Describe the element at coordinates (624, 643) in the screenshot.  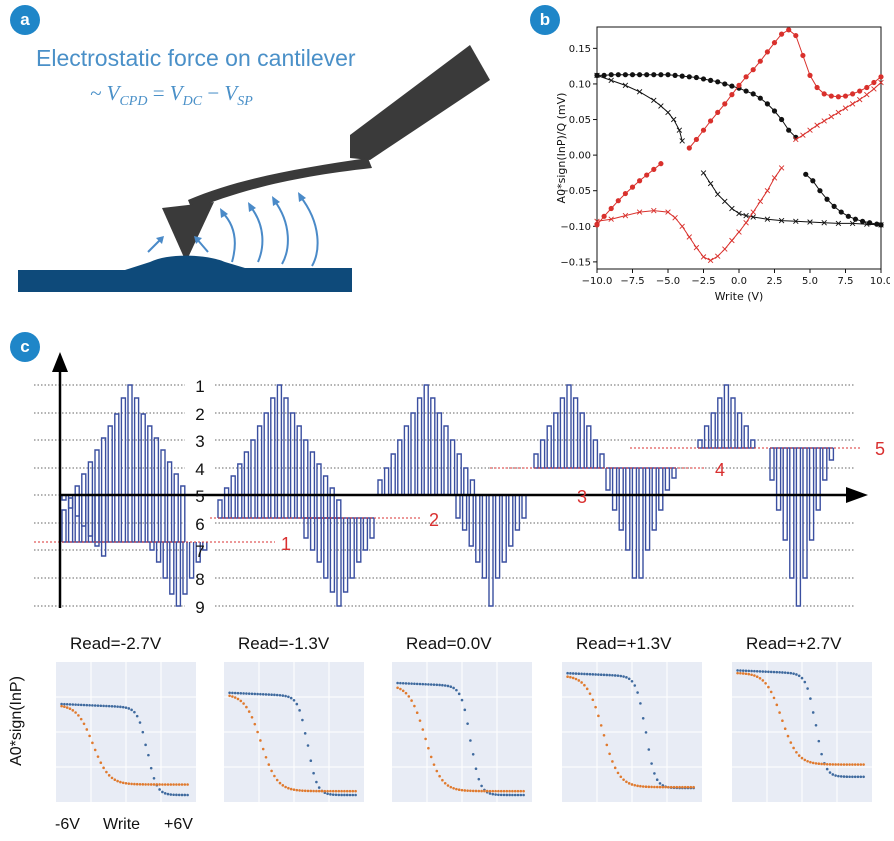
I see `read-title: Read=+1.3V` at that location.